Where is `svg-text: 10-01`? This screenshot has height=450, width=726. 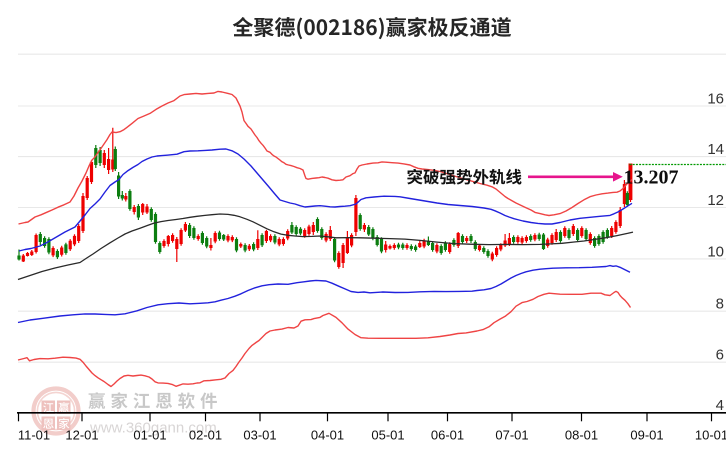 svg-text: 10-01 is located at coordinates (710, 435).